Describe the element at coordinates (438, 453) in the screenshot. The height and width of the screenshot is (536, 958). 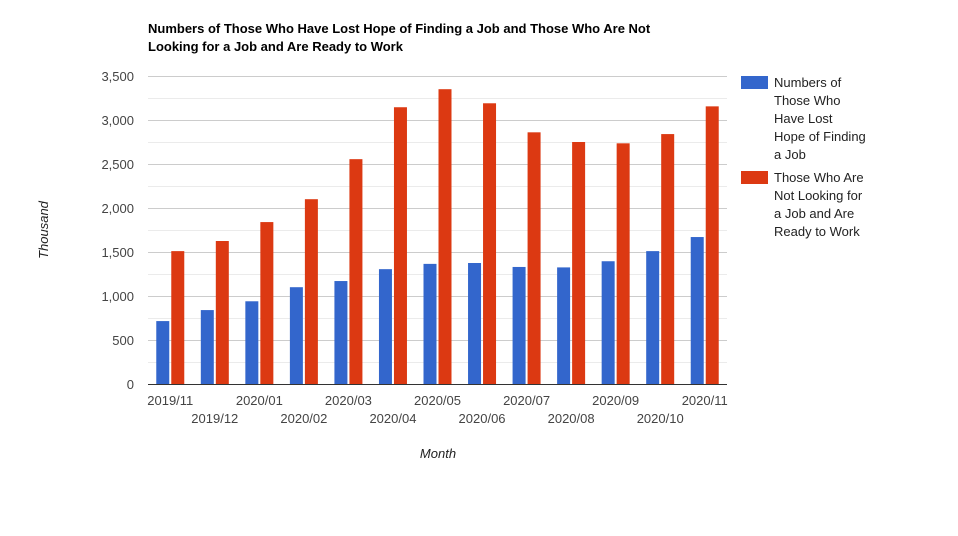
I see `x-axis-title: Month` at that location.